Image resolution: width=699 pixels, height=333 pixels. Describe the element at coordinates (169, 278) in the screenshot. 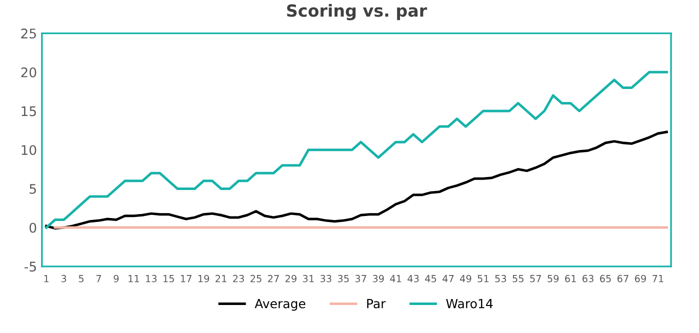

I see `x-tick-label: 15` at that location.